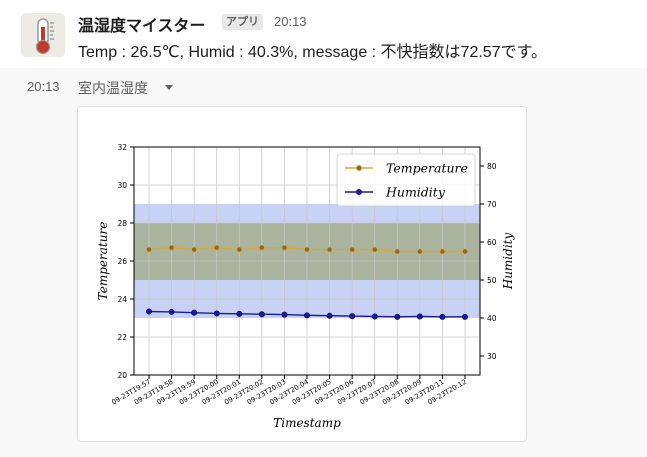  Describe the element at coordinates (122, 223) in the screenshot. I see `left-tick-label: 28` at that location.